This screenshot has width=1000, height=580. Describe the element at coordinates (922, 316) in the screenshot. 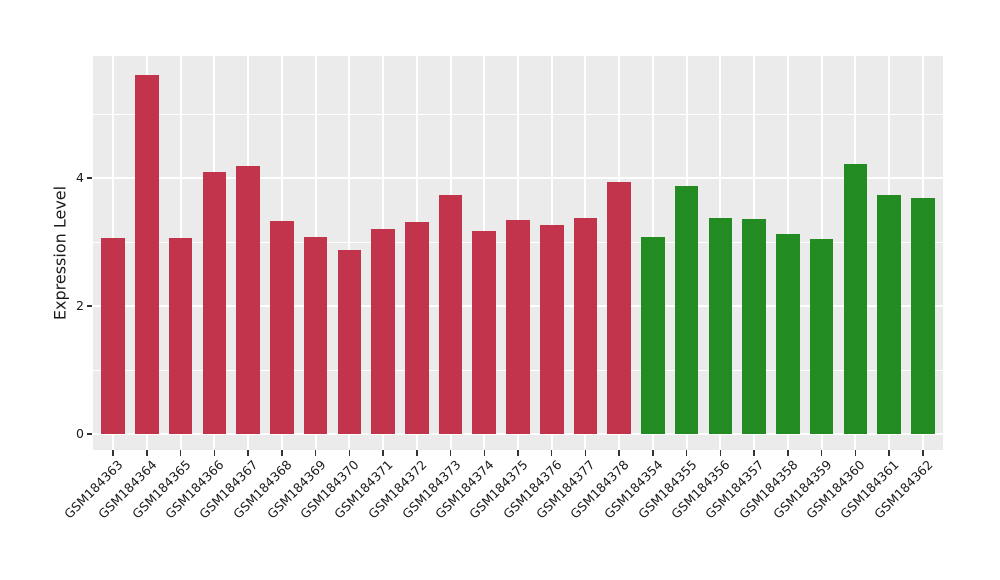

I see `bar-GSM184362` at that location.